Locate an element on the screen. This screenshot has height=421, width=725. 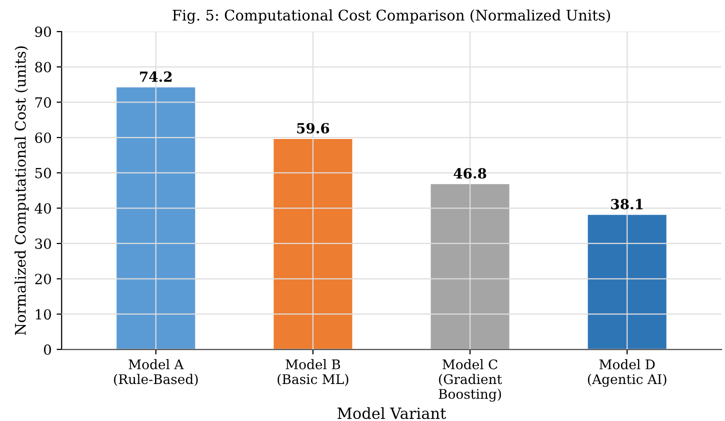
x-tick-label: Model C (Gradient Boosting) is located at coordinates (470, 380).